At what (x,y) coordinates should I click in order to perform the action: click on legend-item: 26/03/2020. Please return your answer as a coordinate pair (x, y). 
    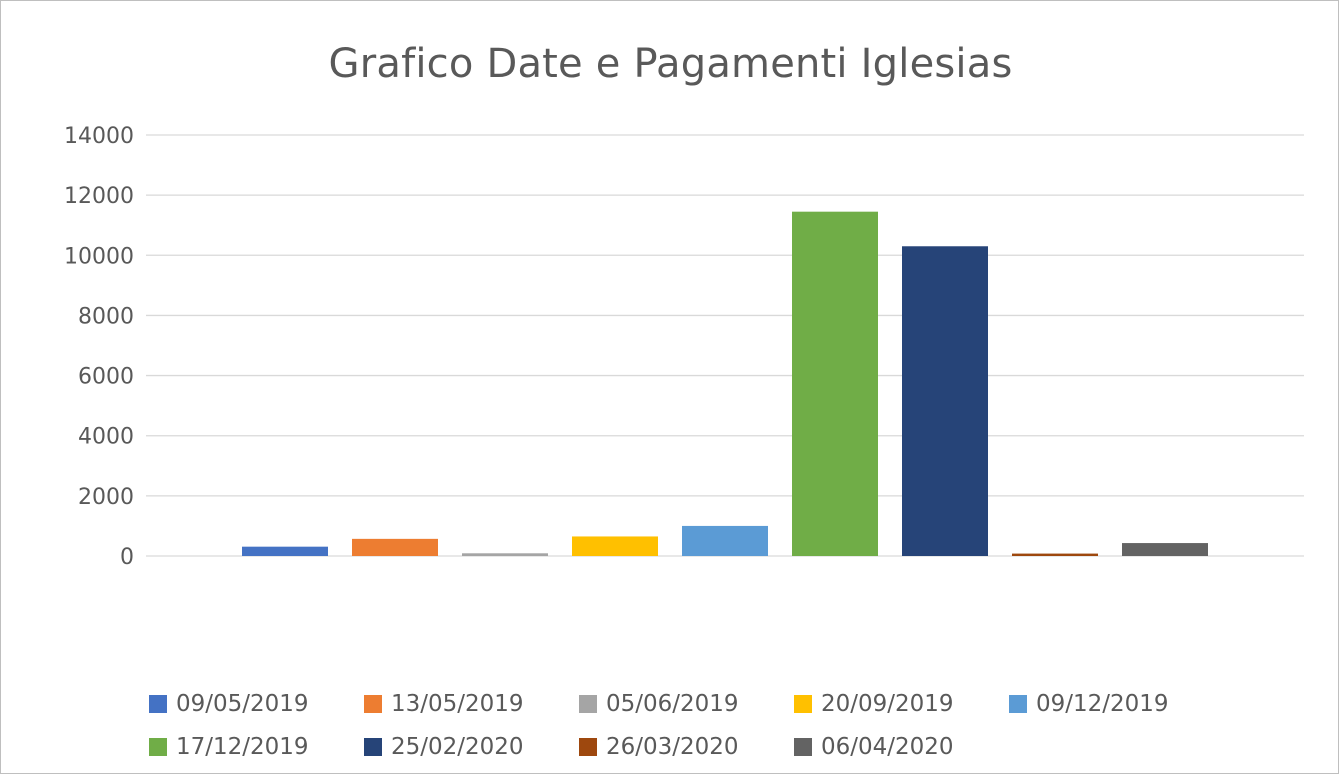
    Looking at the image, I should click on (686, 746).